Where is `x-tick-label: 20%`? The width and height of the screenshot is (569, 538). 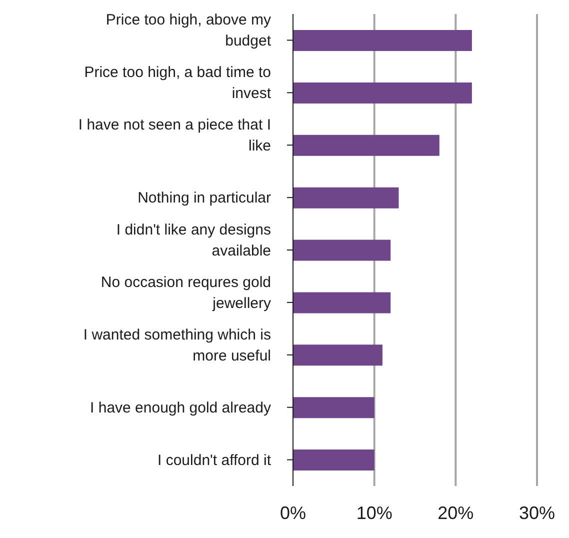 x-tick-label: 20% is located at coordinates (456, 512).